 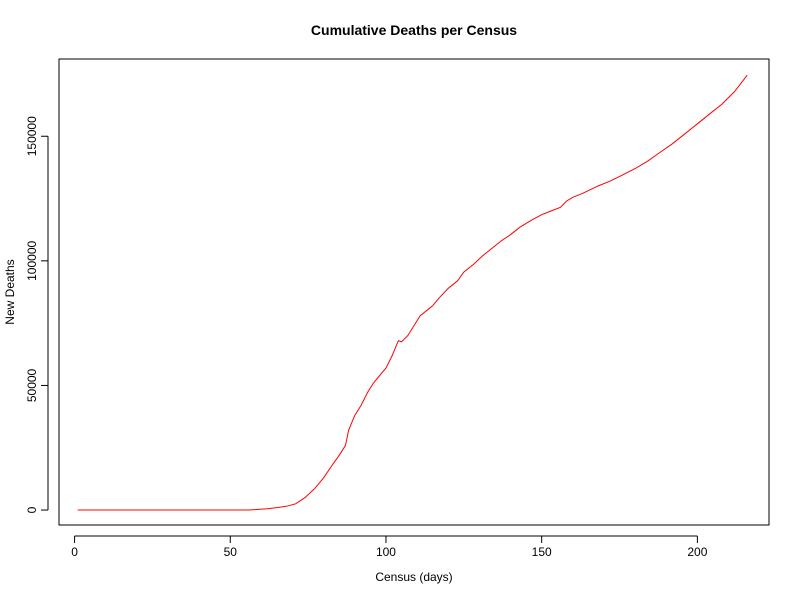 I want to click on x-axis-label: Census (days), so click(x=413, y=577).